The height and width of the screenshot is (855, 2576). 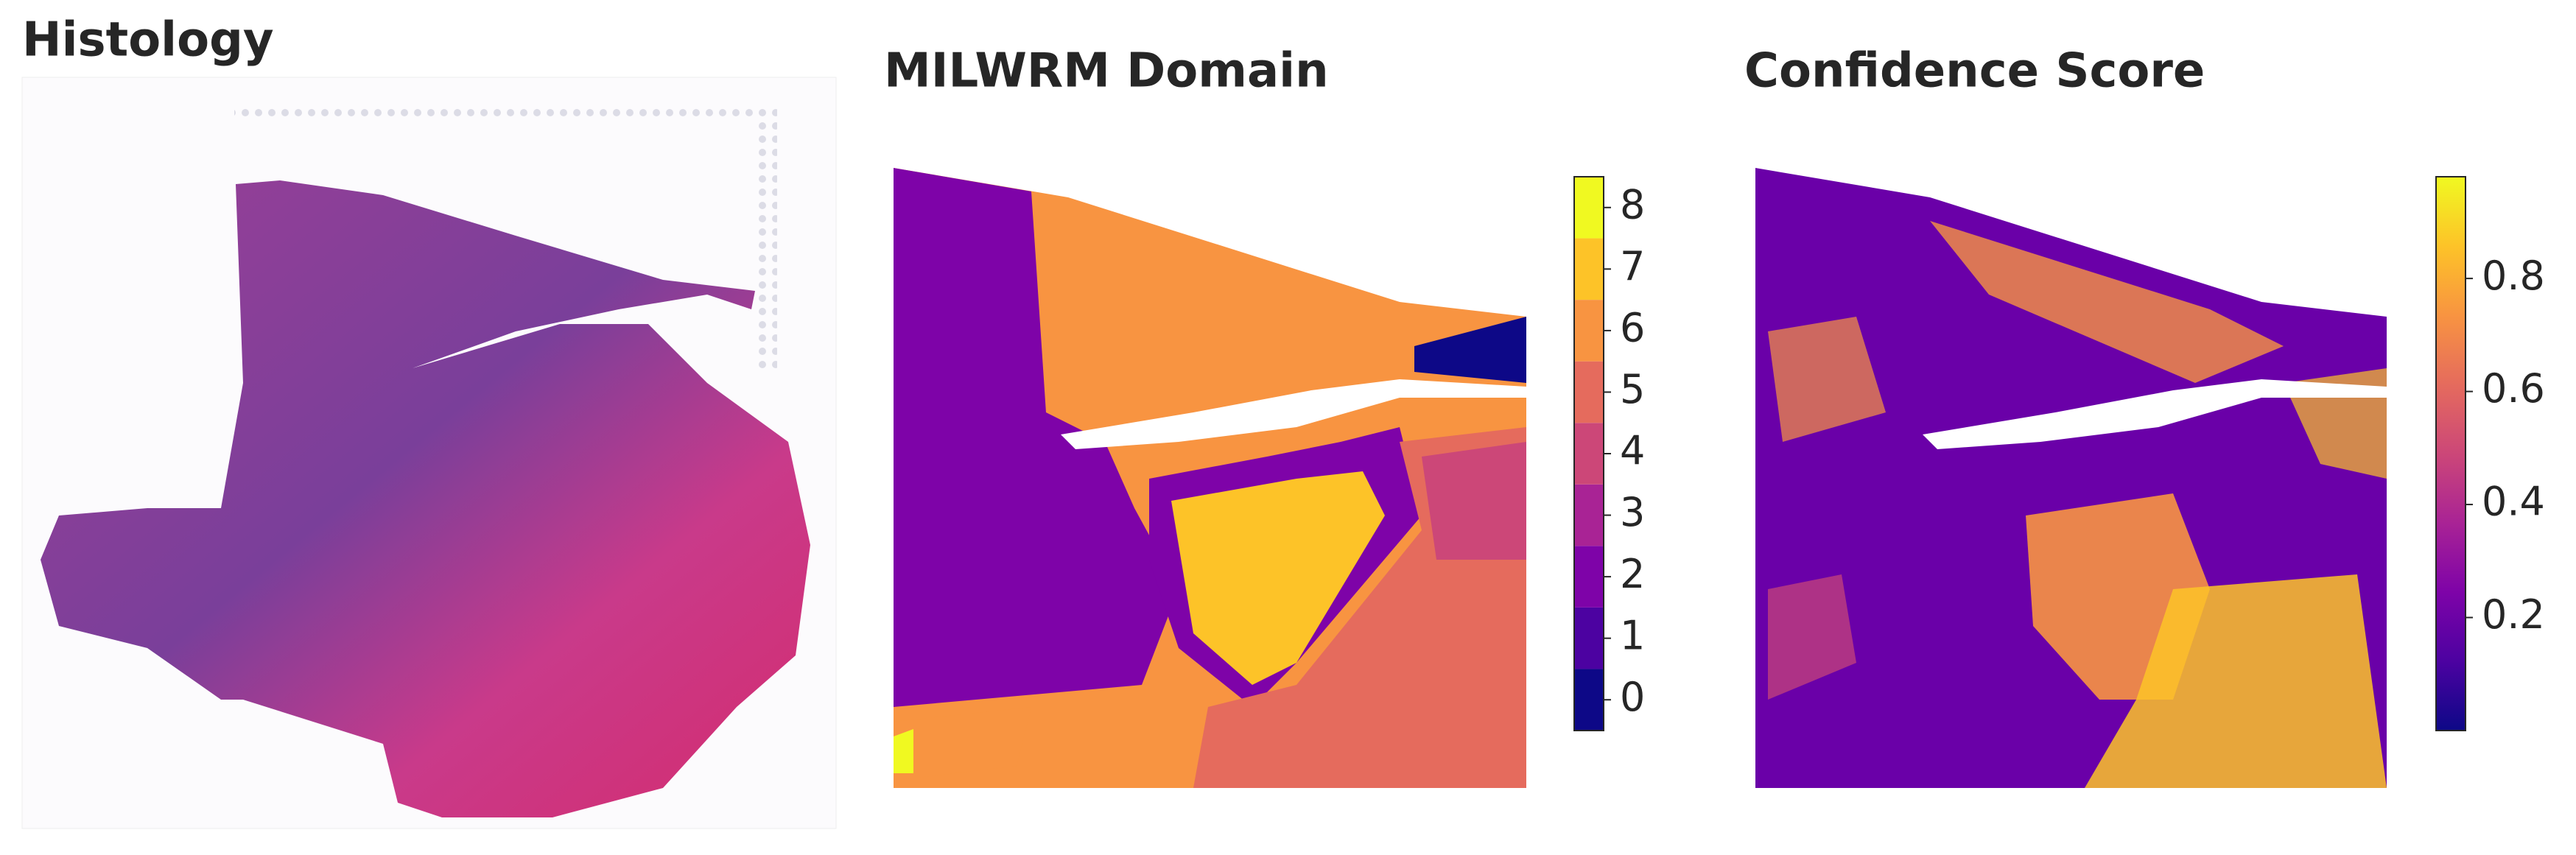 What do you see at coordinates (1632, 574) in the screenshot?
I see `tick-label: 2` at bounding box center [1632, 574].